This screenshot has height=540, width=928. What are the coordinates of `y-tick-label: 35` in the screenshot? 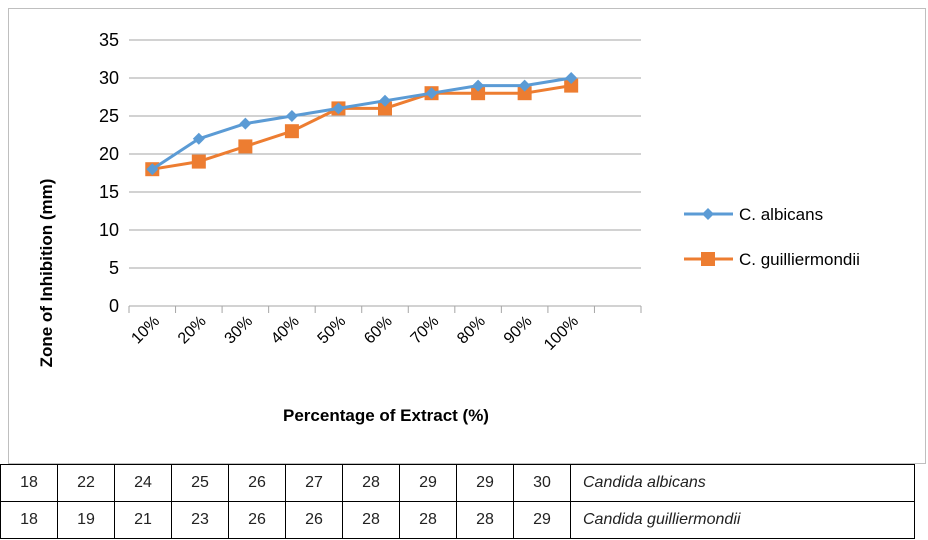 It's located at (109, 40).